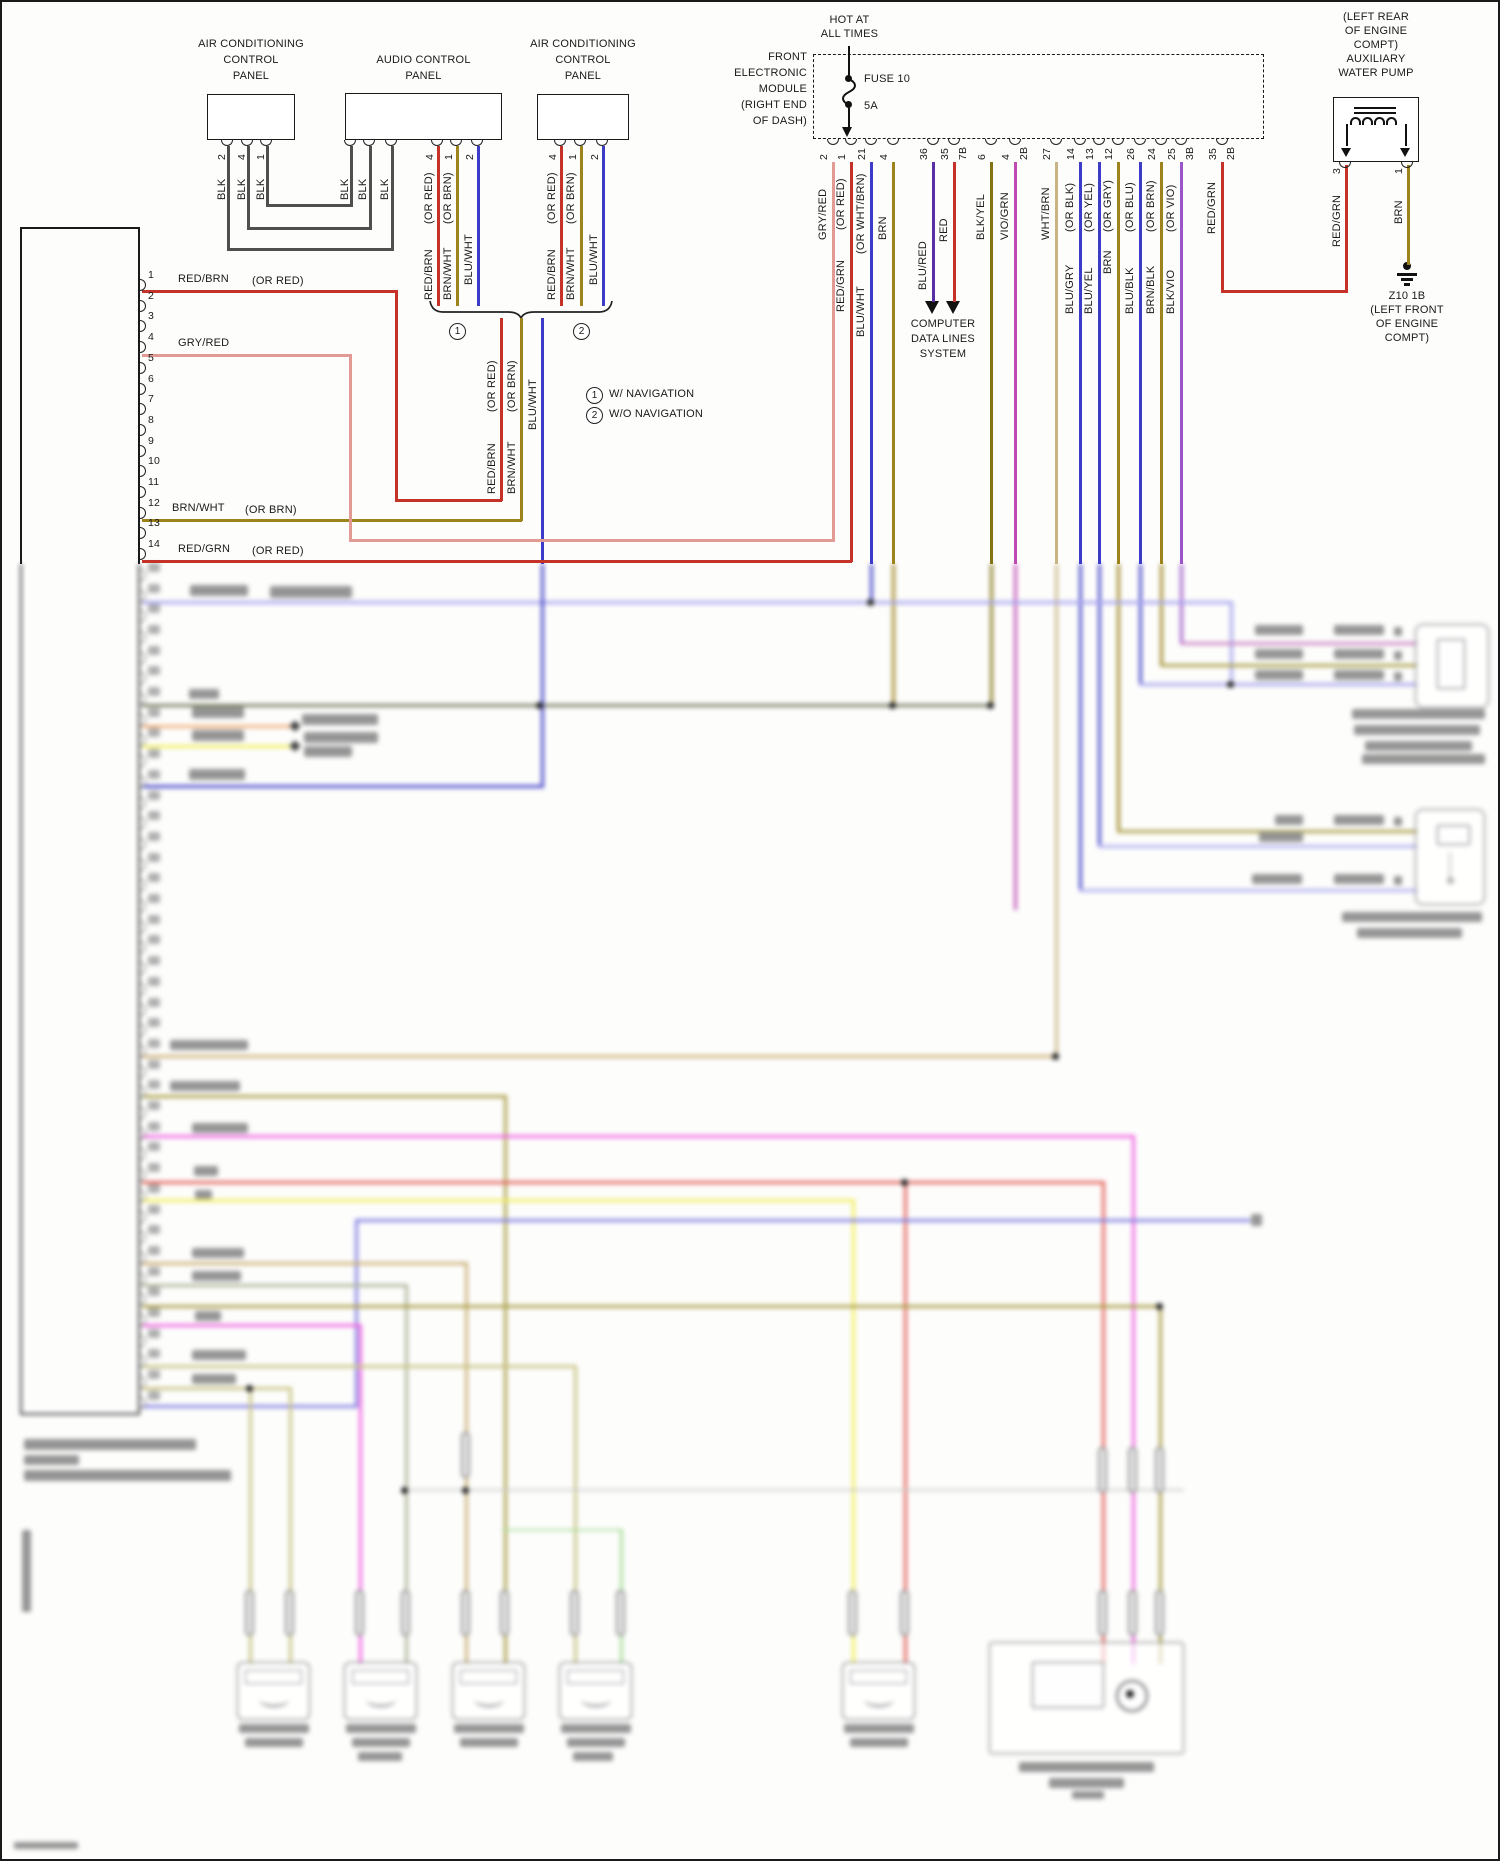 The width and height of the screenshot is (1500, 1861). I want to click on fem-wire-label: BRN, so click(1108, 262).